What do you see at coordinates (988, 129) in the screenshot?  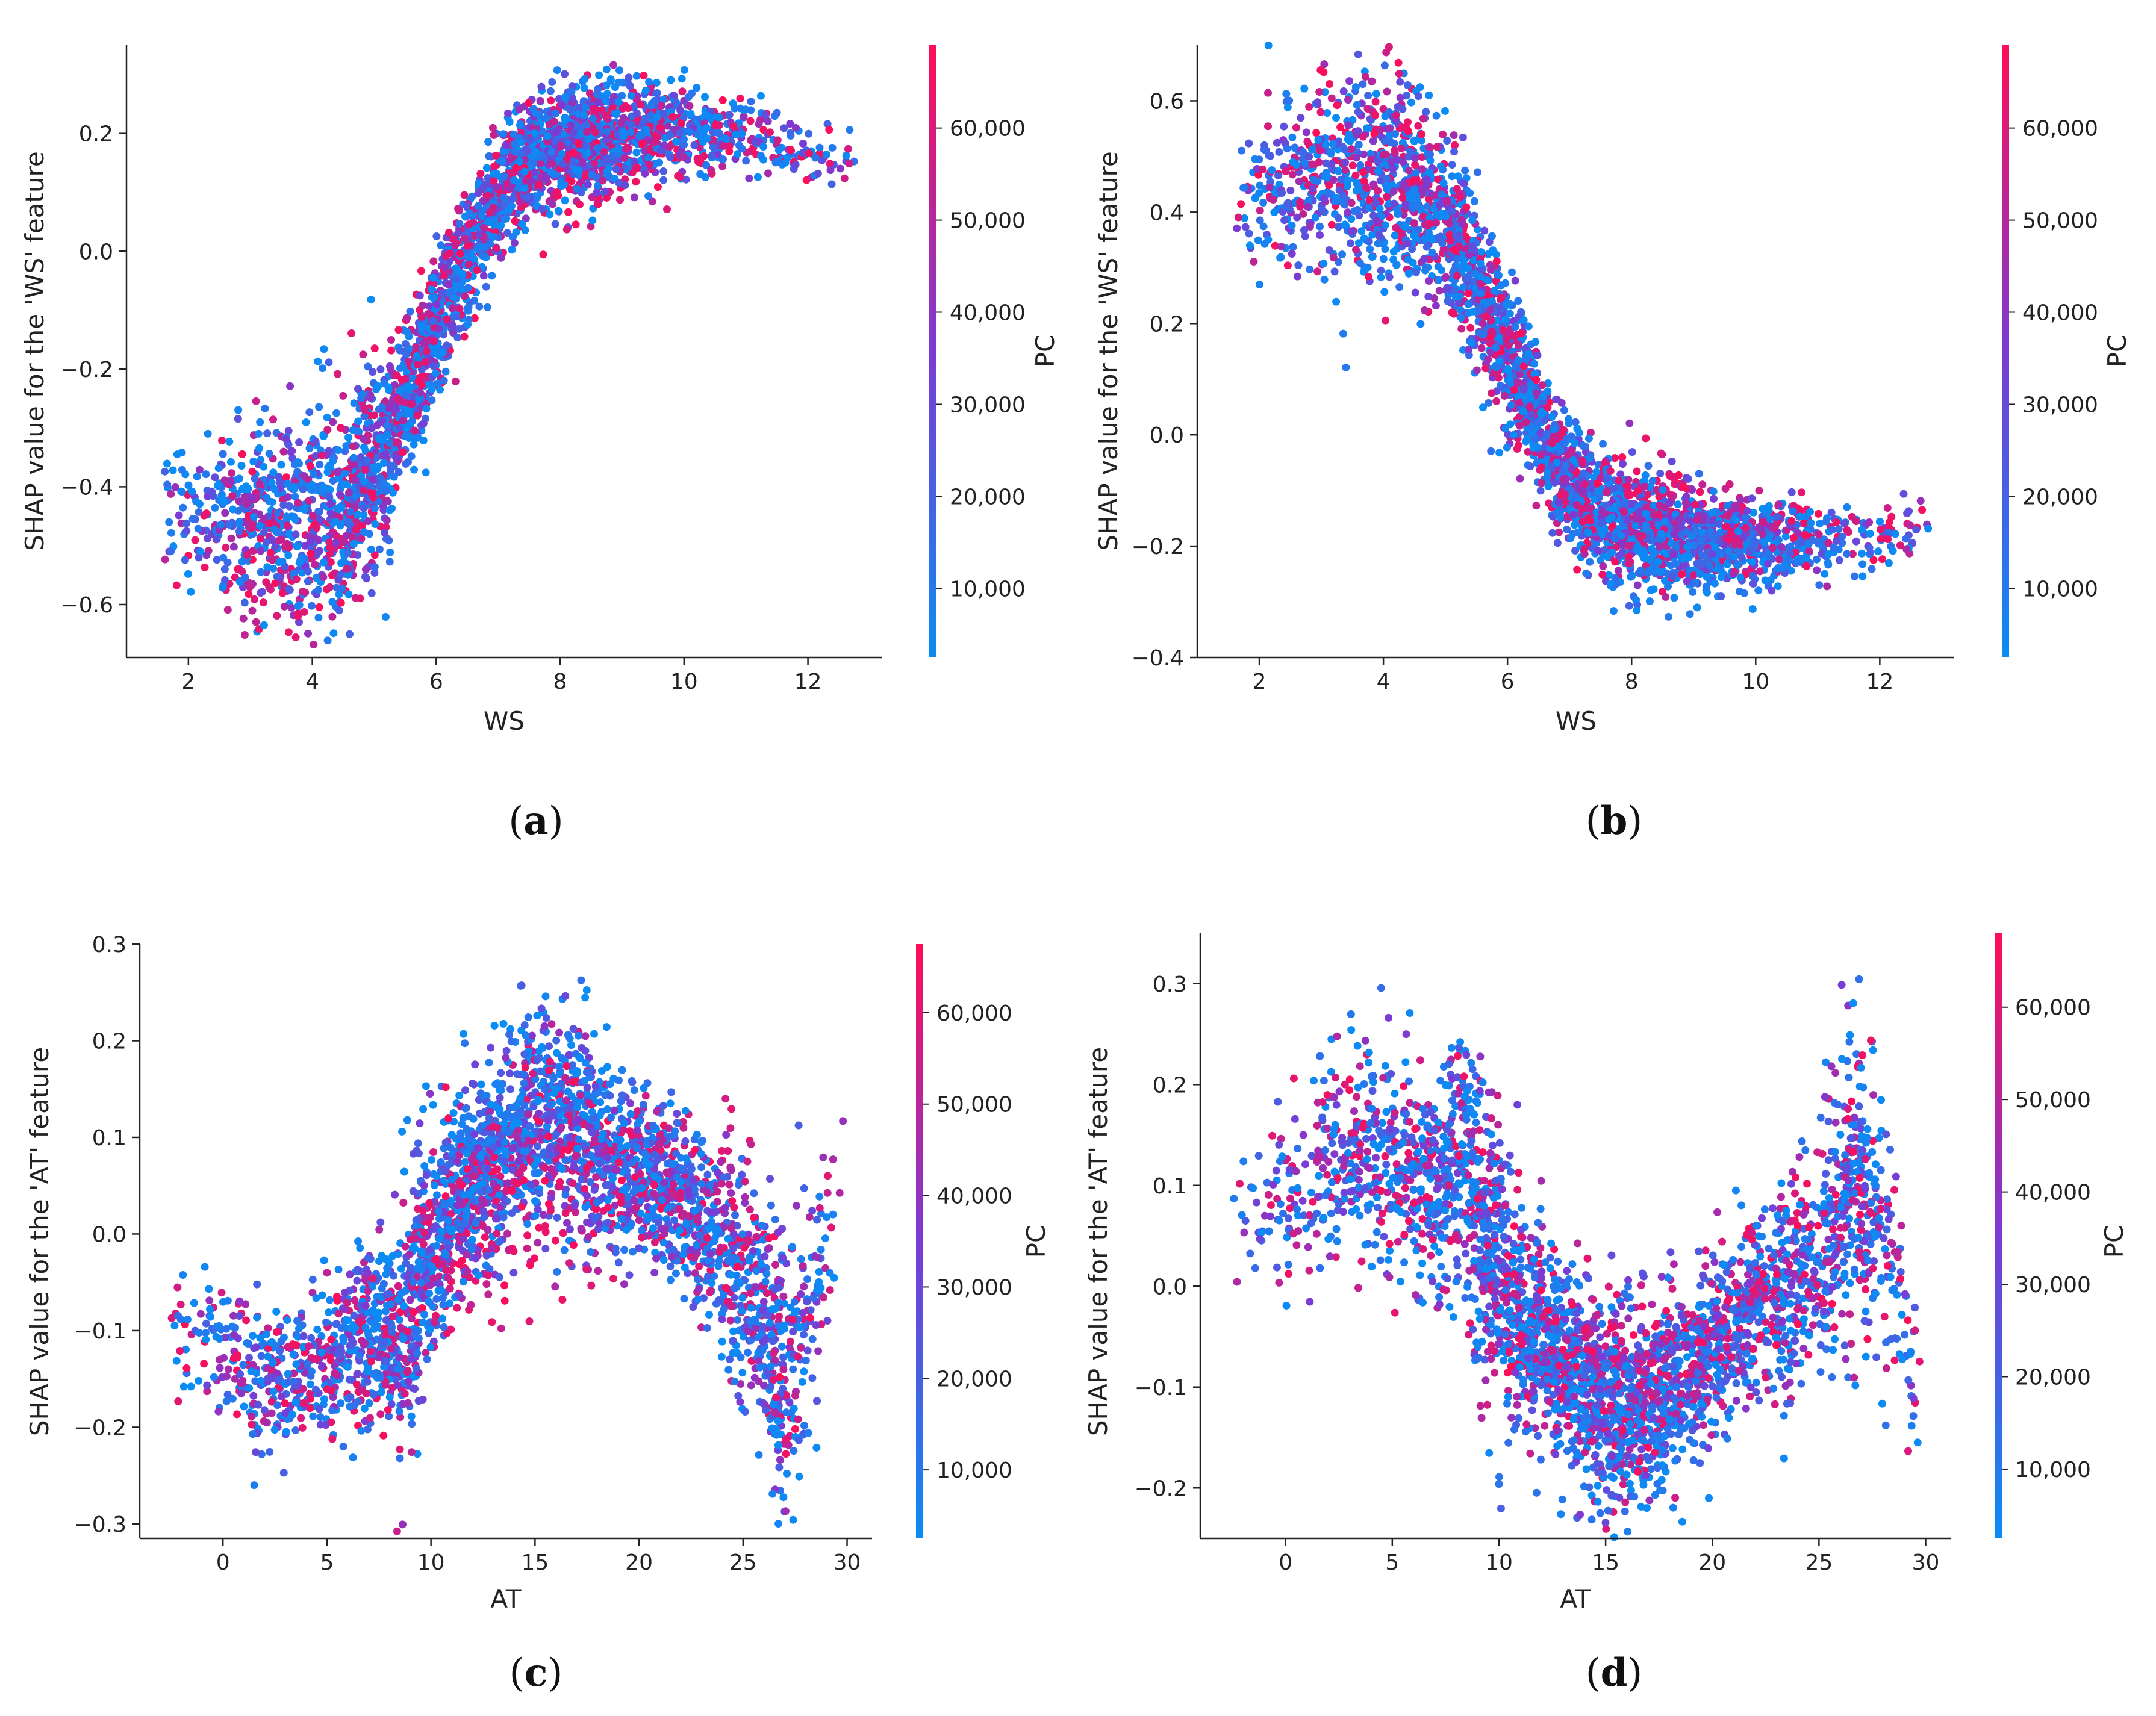 I see `colorbar-tick-label: 60,000` at bounding box center [988, 129].